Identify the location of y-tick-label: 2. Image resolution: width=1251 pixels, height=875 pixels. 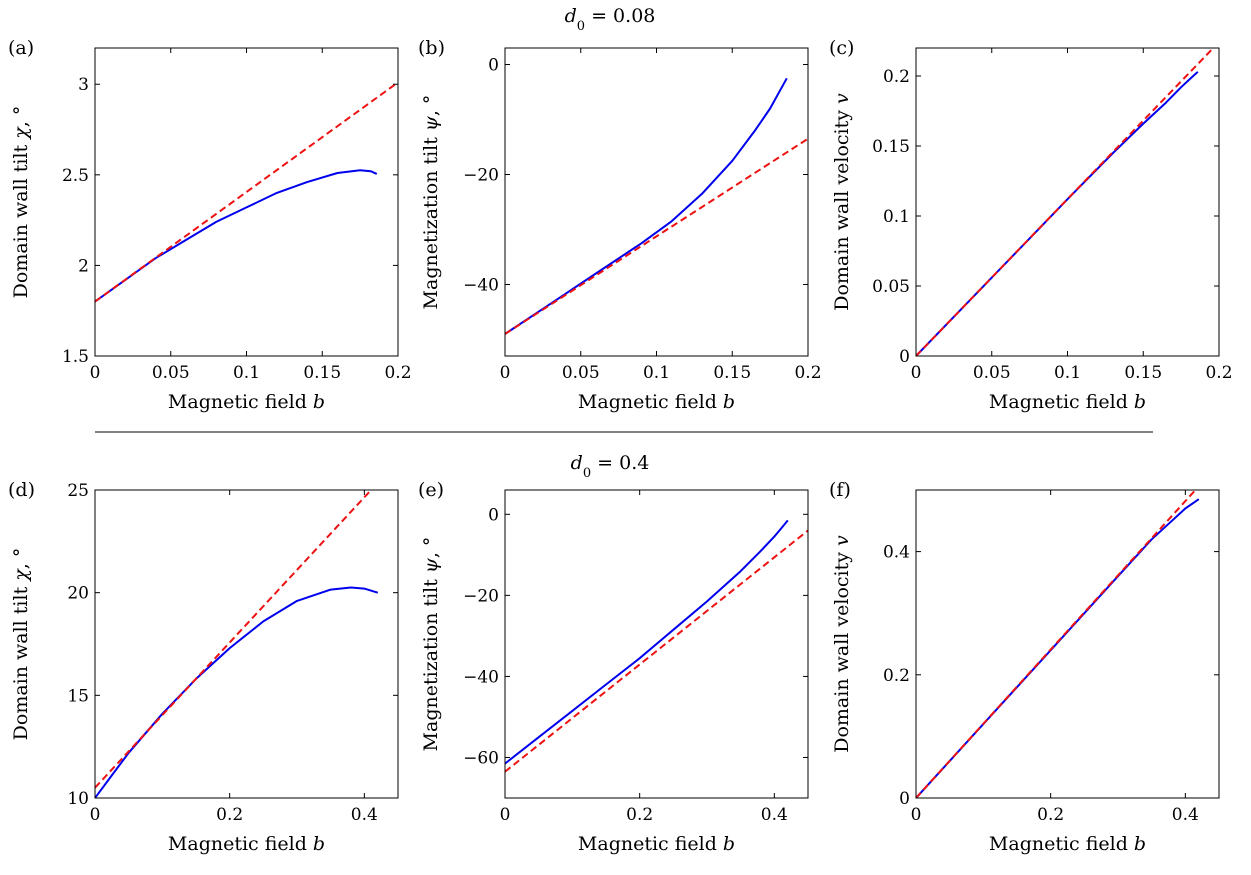
(83, 266).